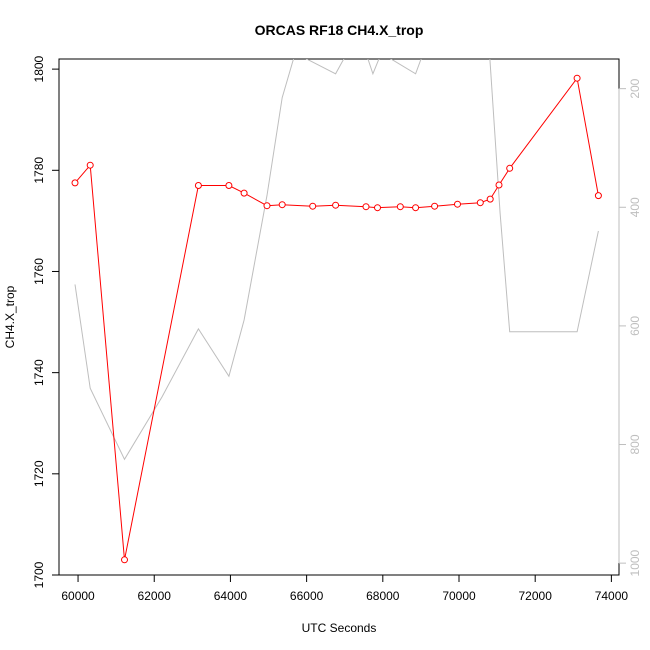 The width and height of the screenshot is (650, 650). What do you see at coordinates (10, 316) in the screenshot?
I see `y-axis-label: CH4.X_trop` at bounding box center [10, 316].